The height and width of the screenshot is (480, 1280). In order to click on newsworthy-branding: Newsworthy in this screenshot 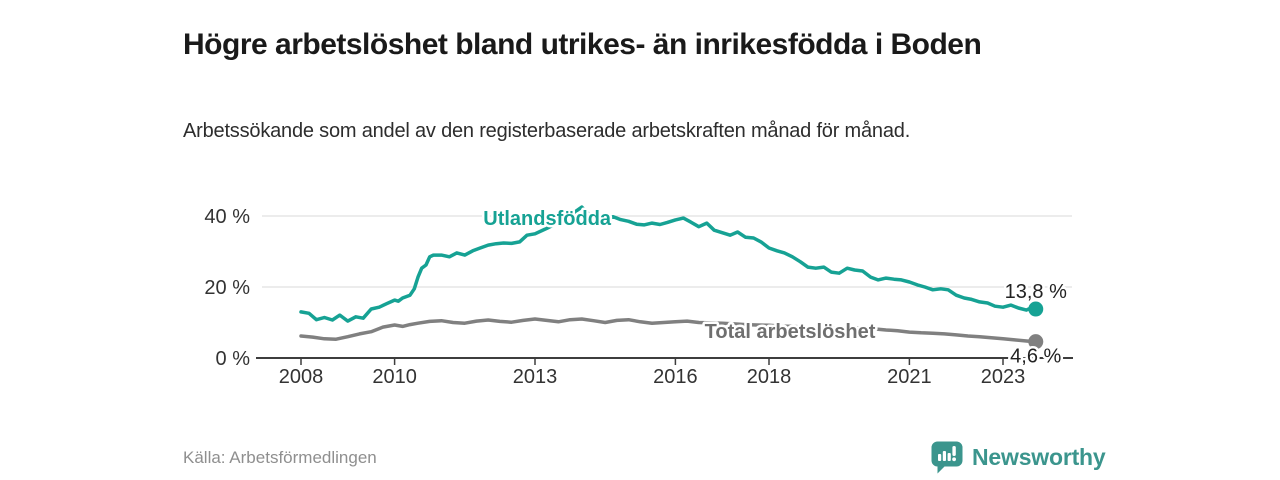, I will do `click(1018, 457)`.